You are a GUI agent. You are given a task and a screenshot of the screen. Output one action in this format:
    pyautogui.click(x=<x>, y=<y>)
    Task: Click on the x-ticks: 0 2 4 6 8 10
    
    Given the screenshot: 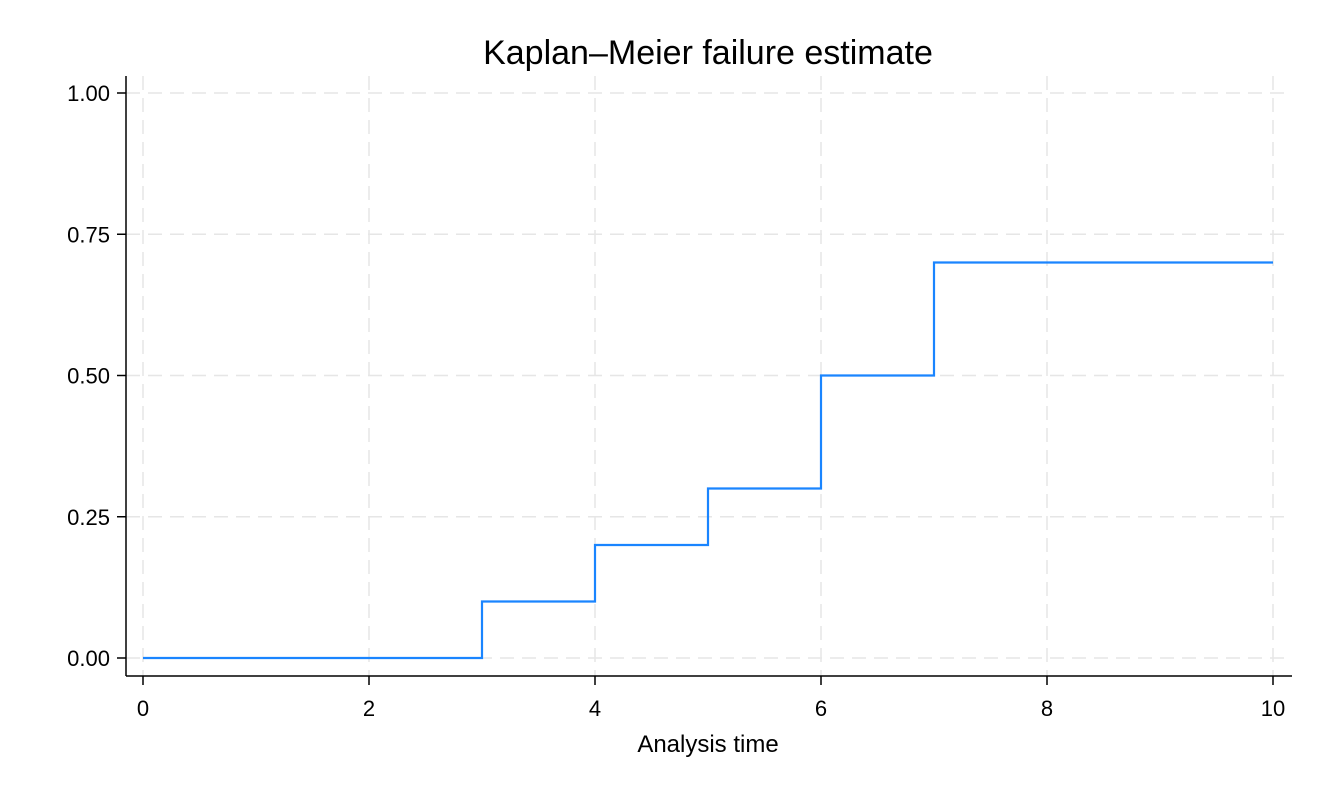 What is the action you would take?
    pyautogui.click(x=711, y=698)
    